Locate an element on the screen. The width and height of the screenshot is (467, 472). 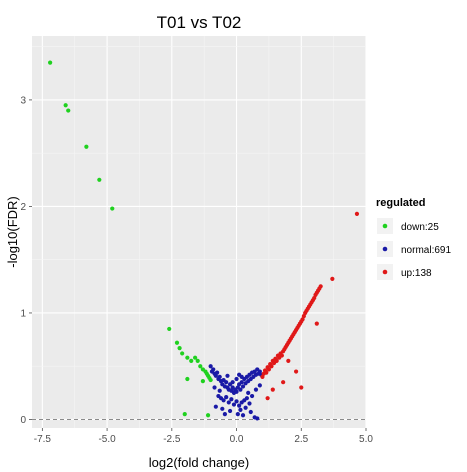
legend-label-up: up:138 is located at coordinates (416, 273).